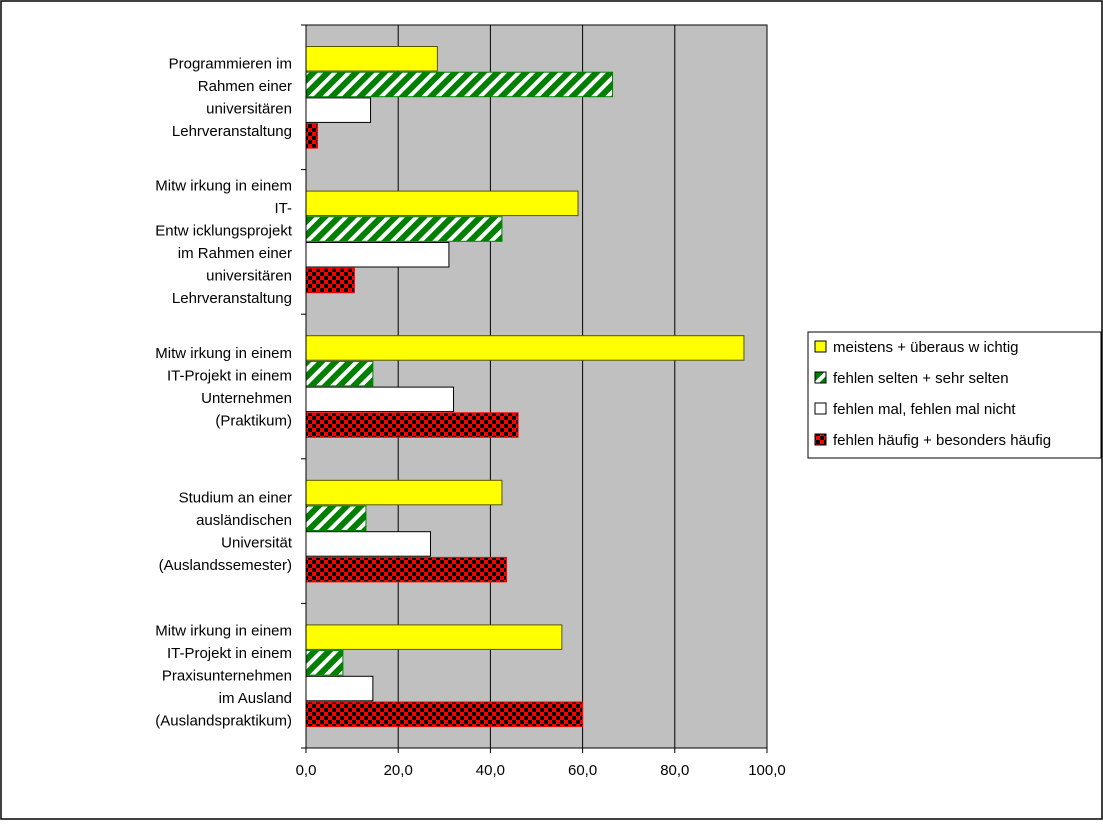  Describe the element at coordinates (921, 378) in the screenshot. I see `legend-label: fehlen selten + sehr selten` at that location.